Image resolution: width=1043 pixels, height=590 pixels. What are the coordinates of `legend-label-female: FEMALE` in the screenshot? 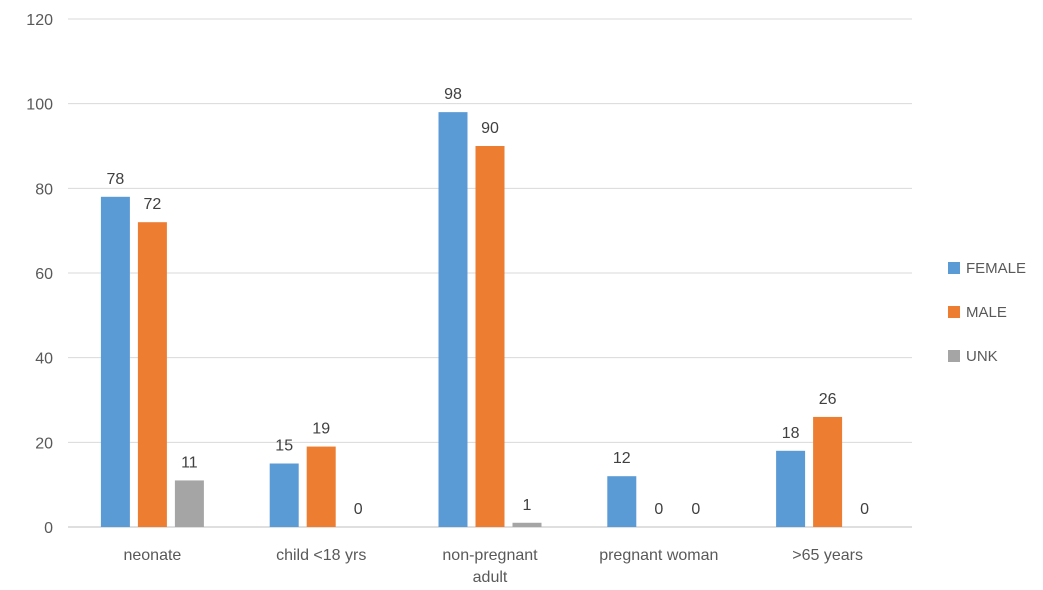 It's located at (996, 268).